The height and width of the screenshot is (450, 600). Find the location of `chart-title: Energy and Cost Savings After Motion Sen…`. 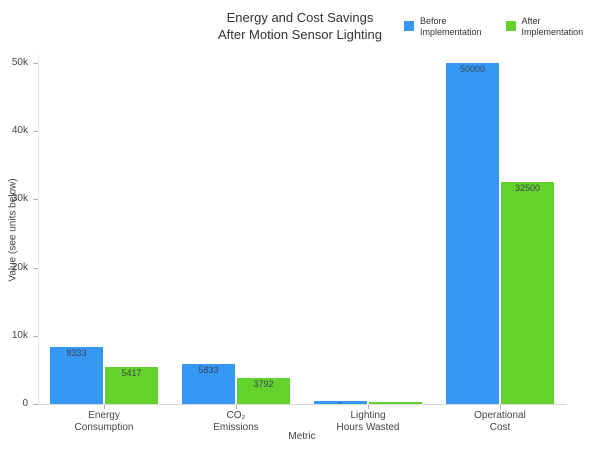

chart-title: Energy and Cost Savings After Motion Sen… is located at coordinates (300, 26).